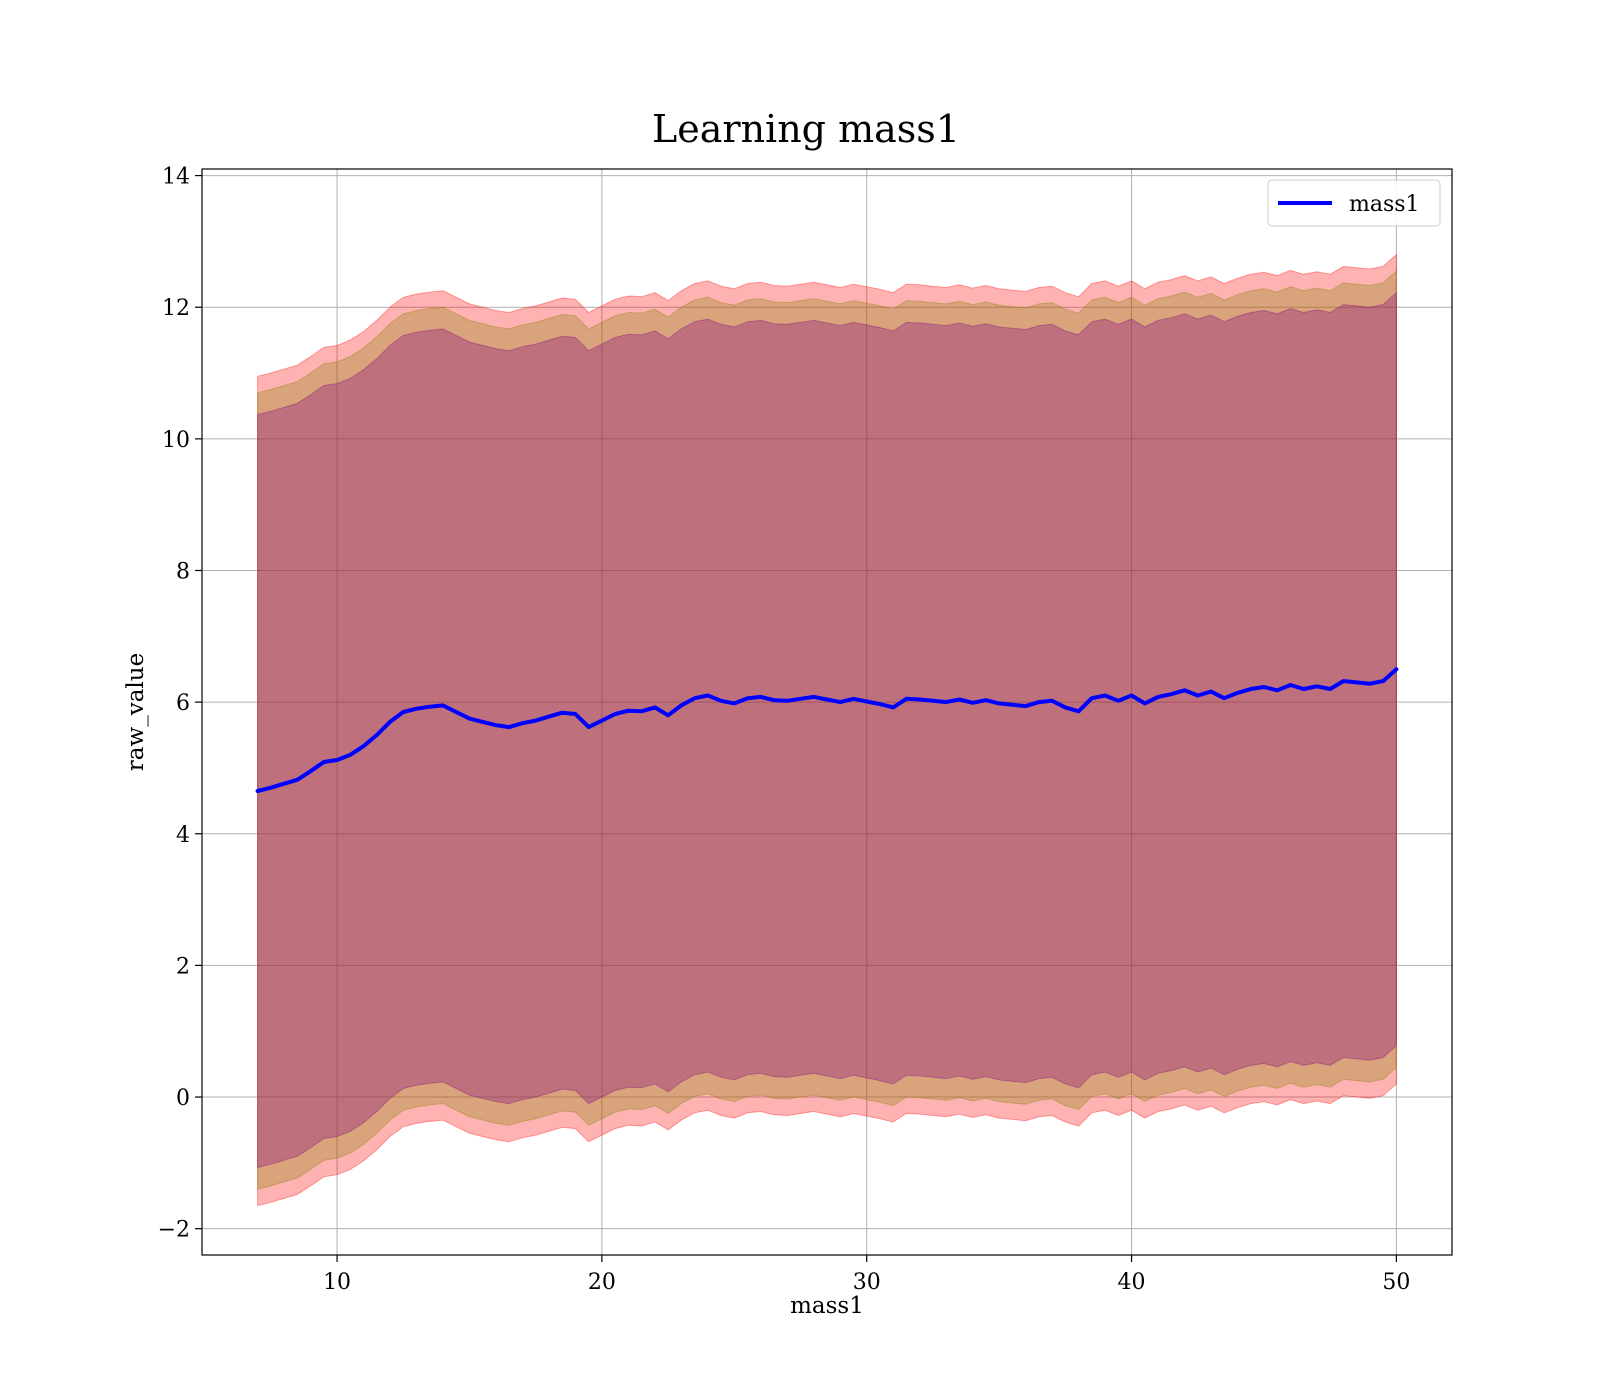  Describe the element at coordinates (183, 571) in the screenshot. I see `y-tick-label: 8` at that location.